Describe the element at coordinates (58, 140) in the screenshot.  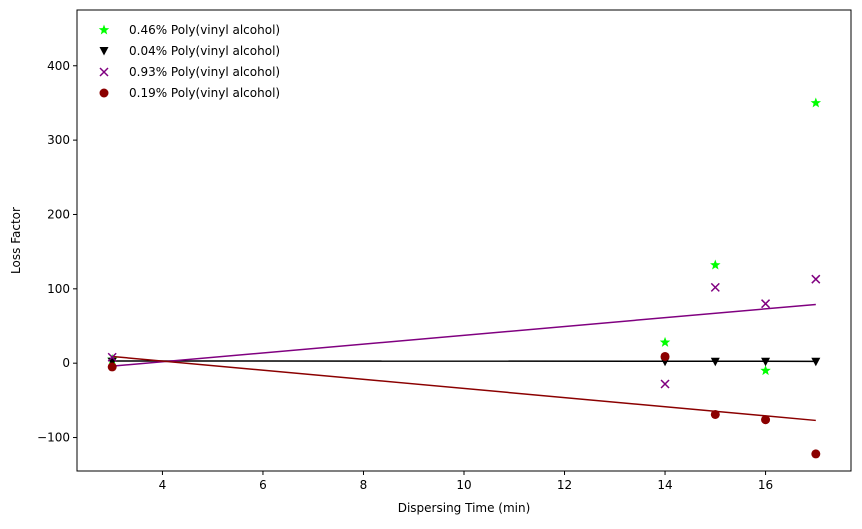
I see `y-tick-label: 300` at that location.